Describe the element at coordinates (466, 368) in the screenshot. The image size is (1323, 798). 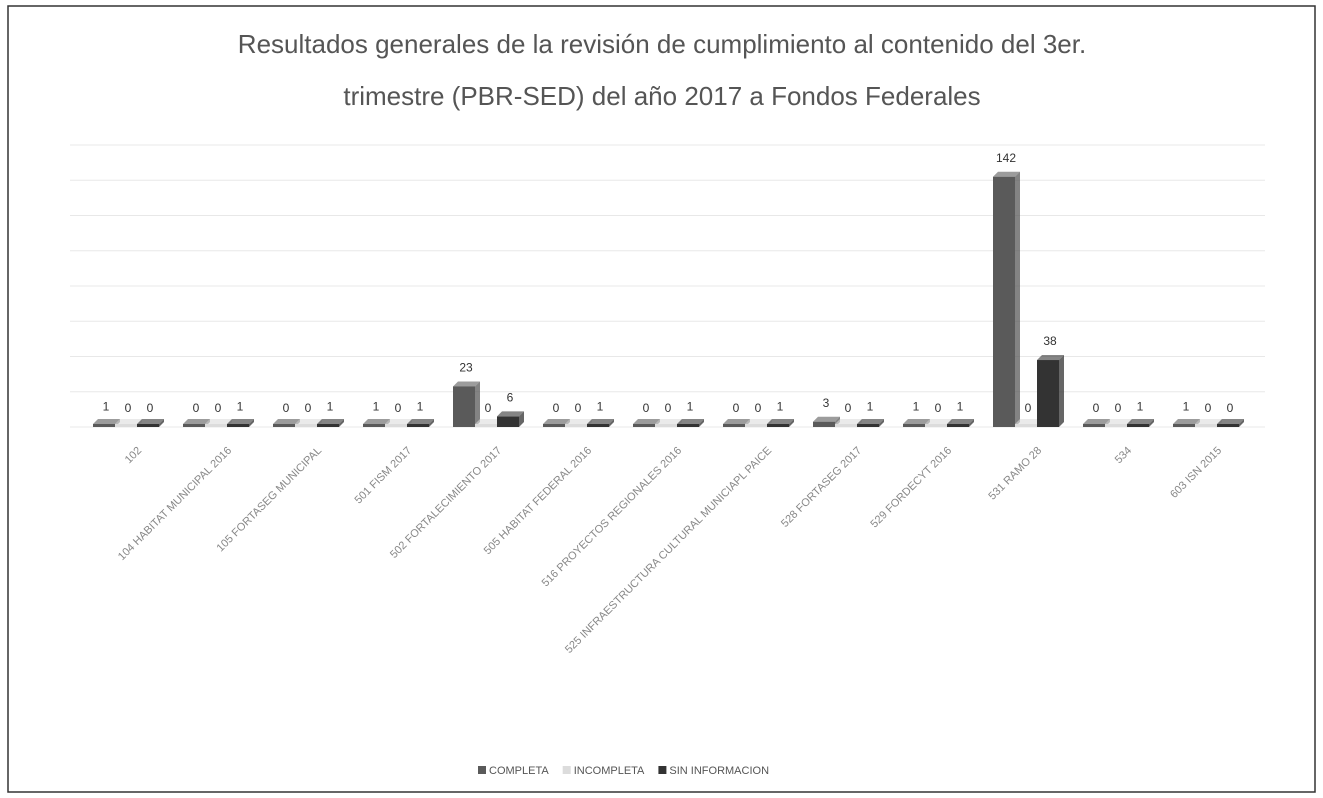
I see `data-label: 23` at that location.